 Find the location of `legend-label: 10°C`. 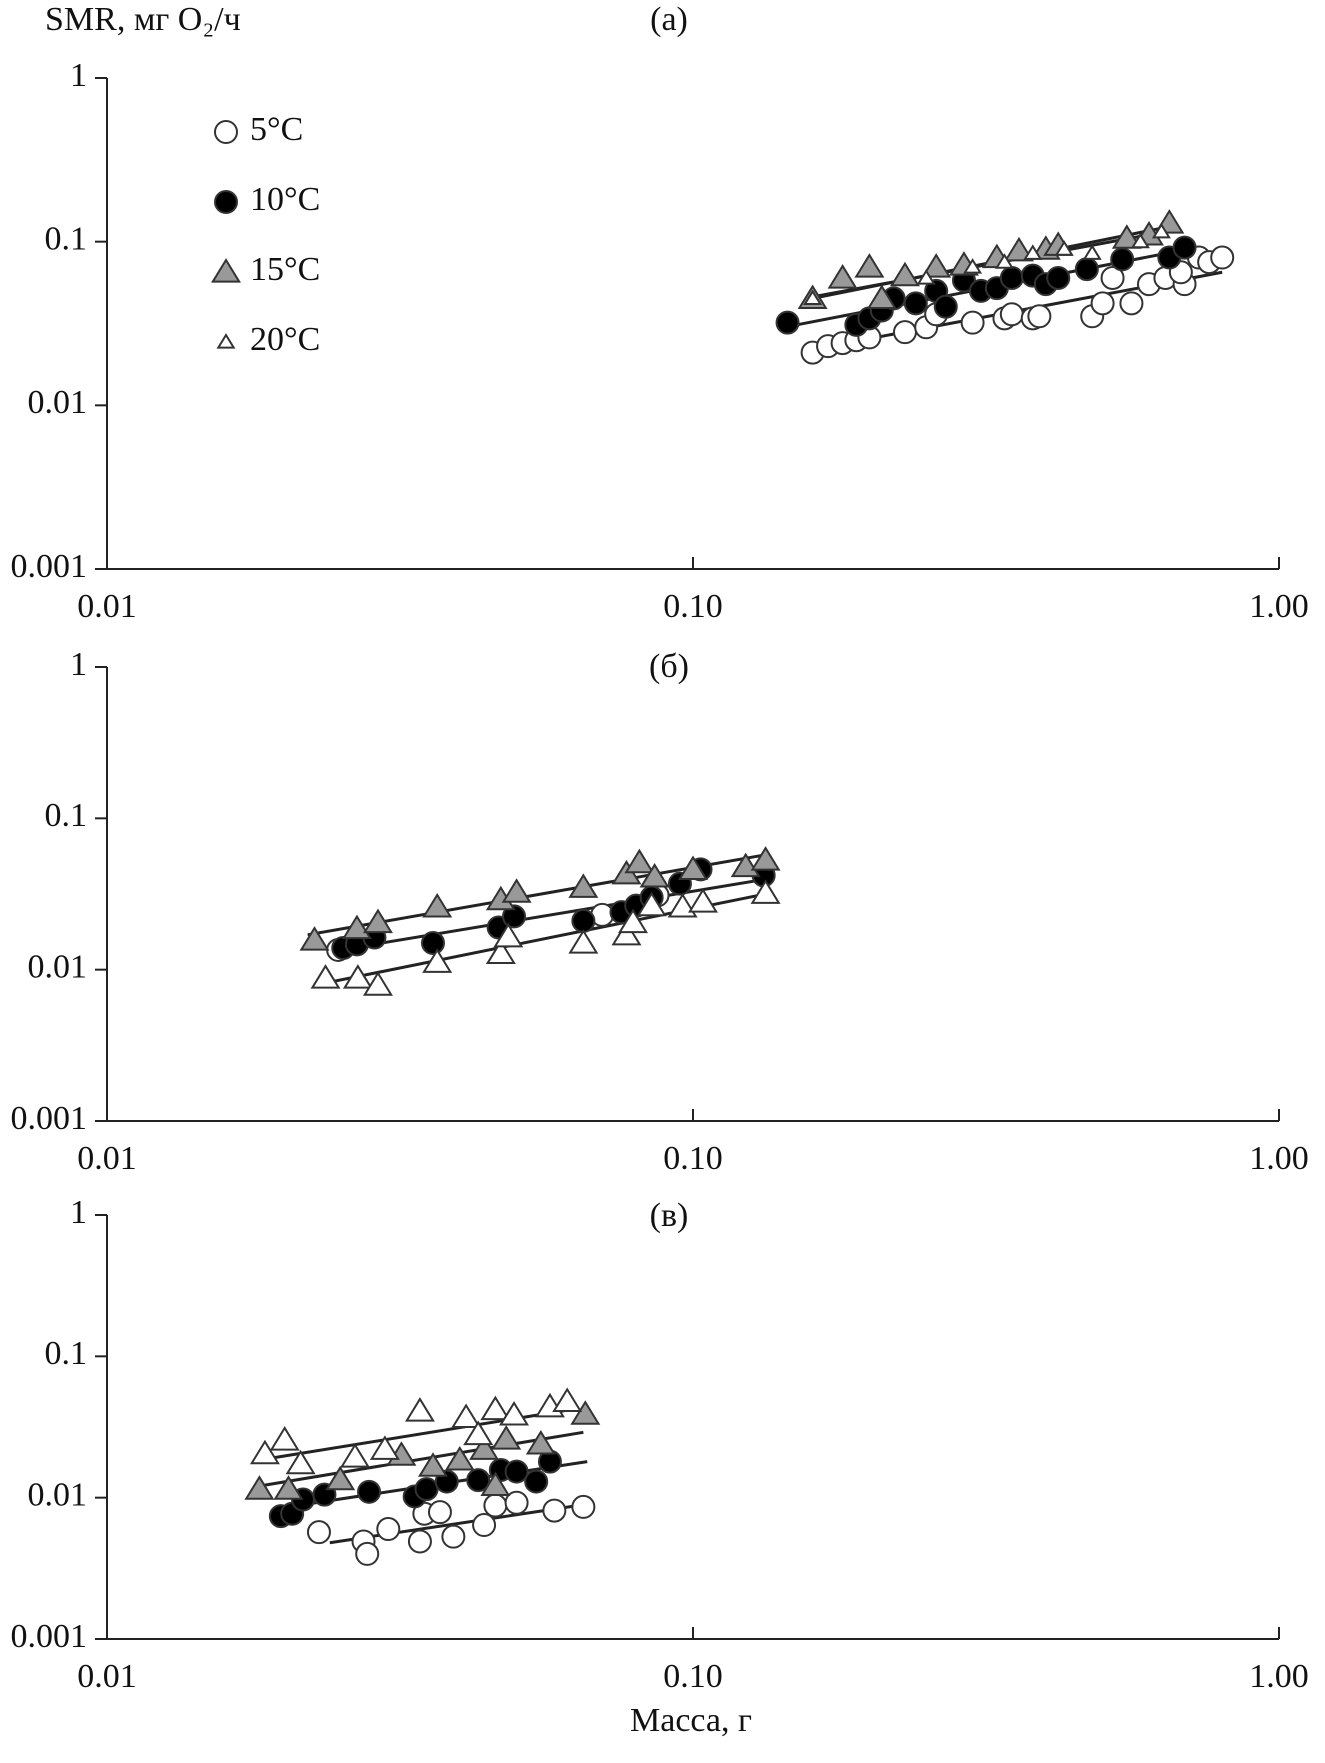

legend-label: 10°C is located at coordinates (285, 199).